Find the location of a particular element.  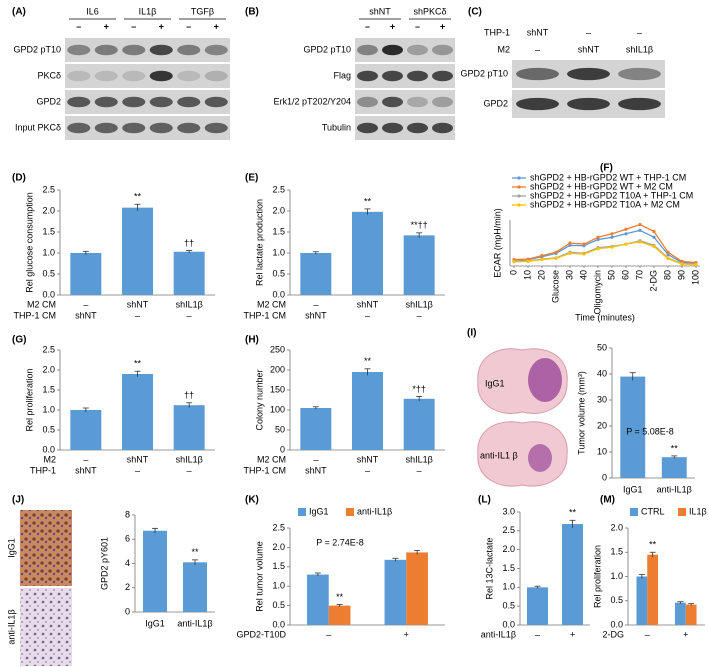

panel-label: (L) is located at coordinates (484, 500).